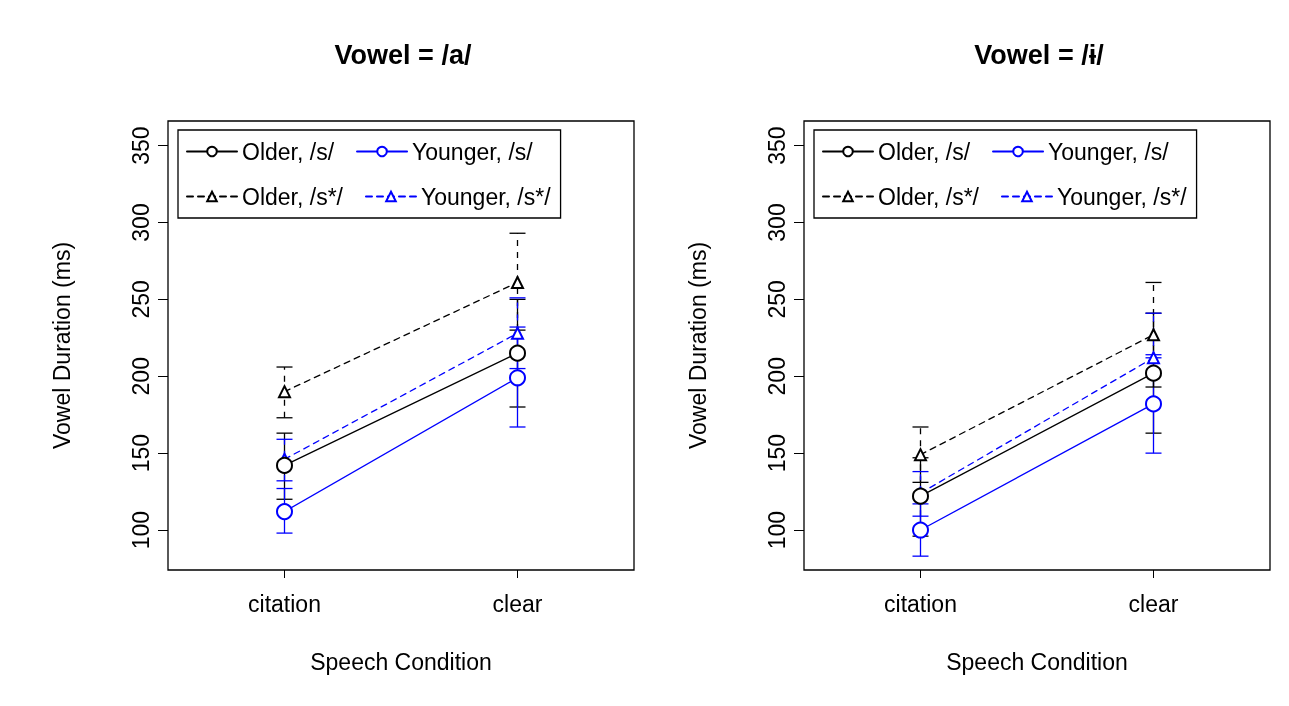 The image size is (1289, 706). I want to click on chart-title: Vowel = /a/, so click(403, 54).